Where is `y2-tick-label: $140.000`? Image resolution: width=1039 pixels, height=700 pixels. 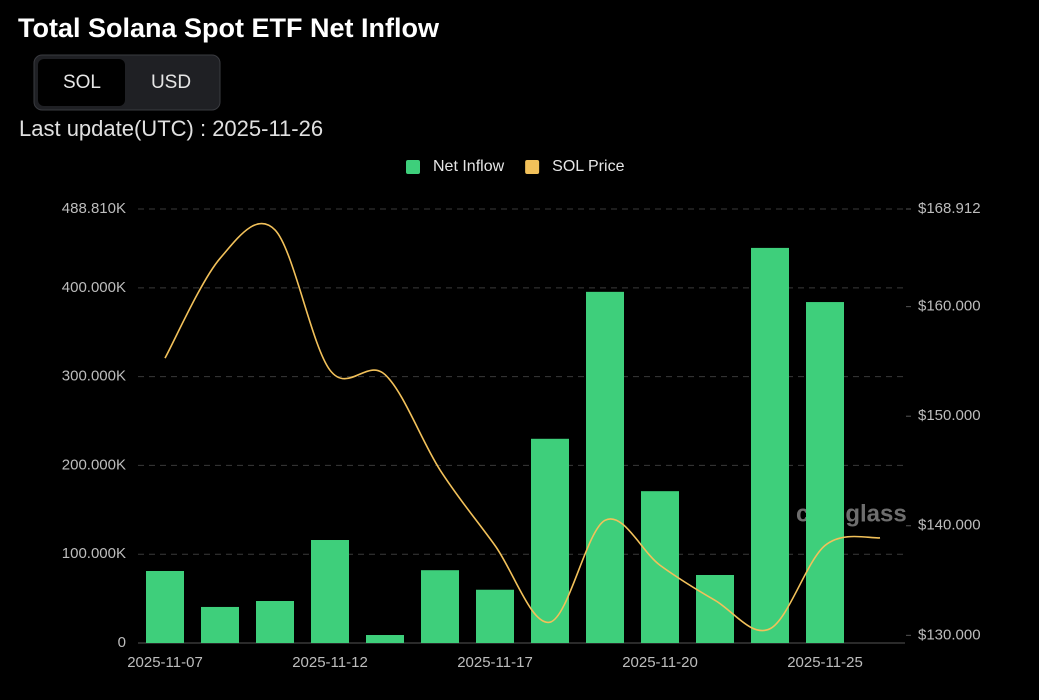 y2-tick-label: $140.000 is located at coordinates (949, 525).